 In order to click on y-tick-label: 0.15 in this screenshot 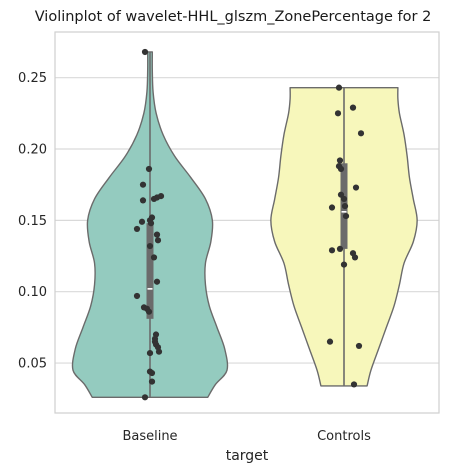, I will do `click(32, 221)`.